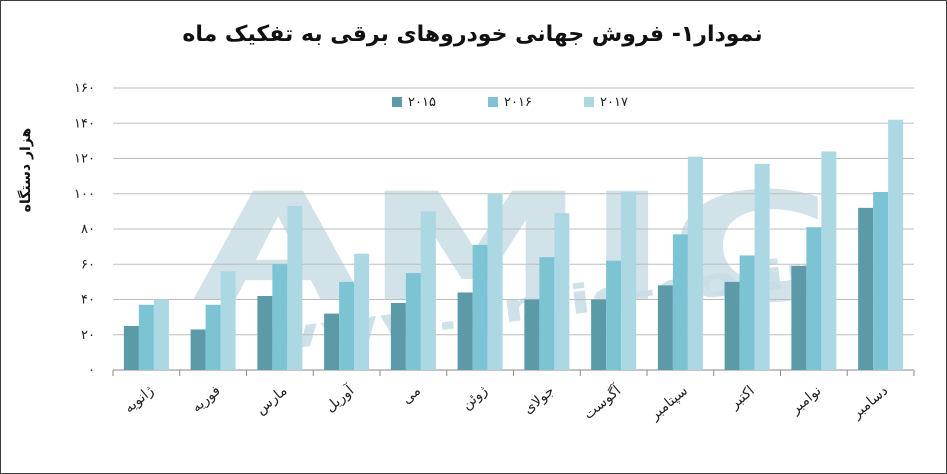 This screenshot has height=474, width=947. Describe the element at coordinates (139, 400) in the screenshot. I see `x-tick-label: ژانویه` at that location.